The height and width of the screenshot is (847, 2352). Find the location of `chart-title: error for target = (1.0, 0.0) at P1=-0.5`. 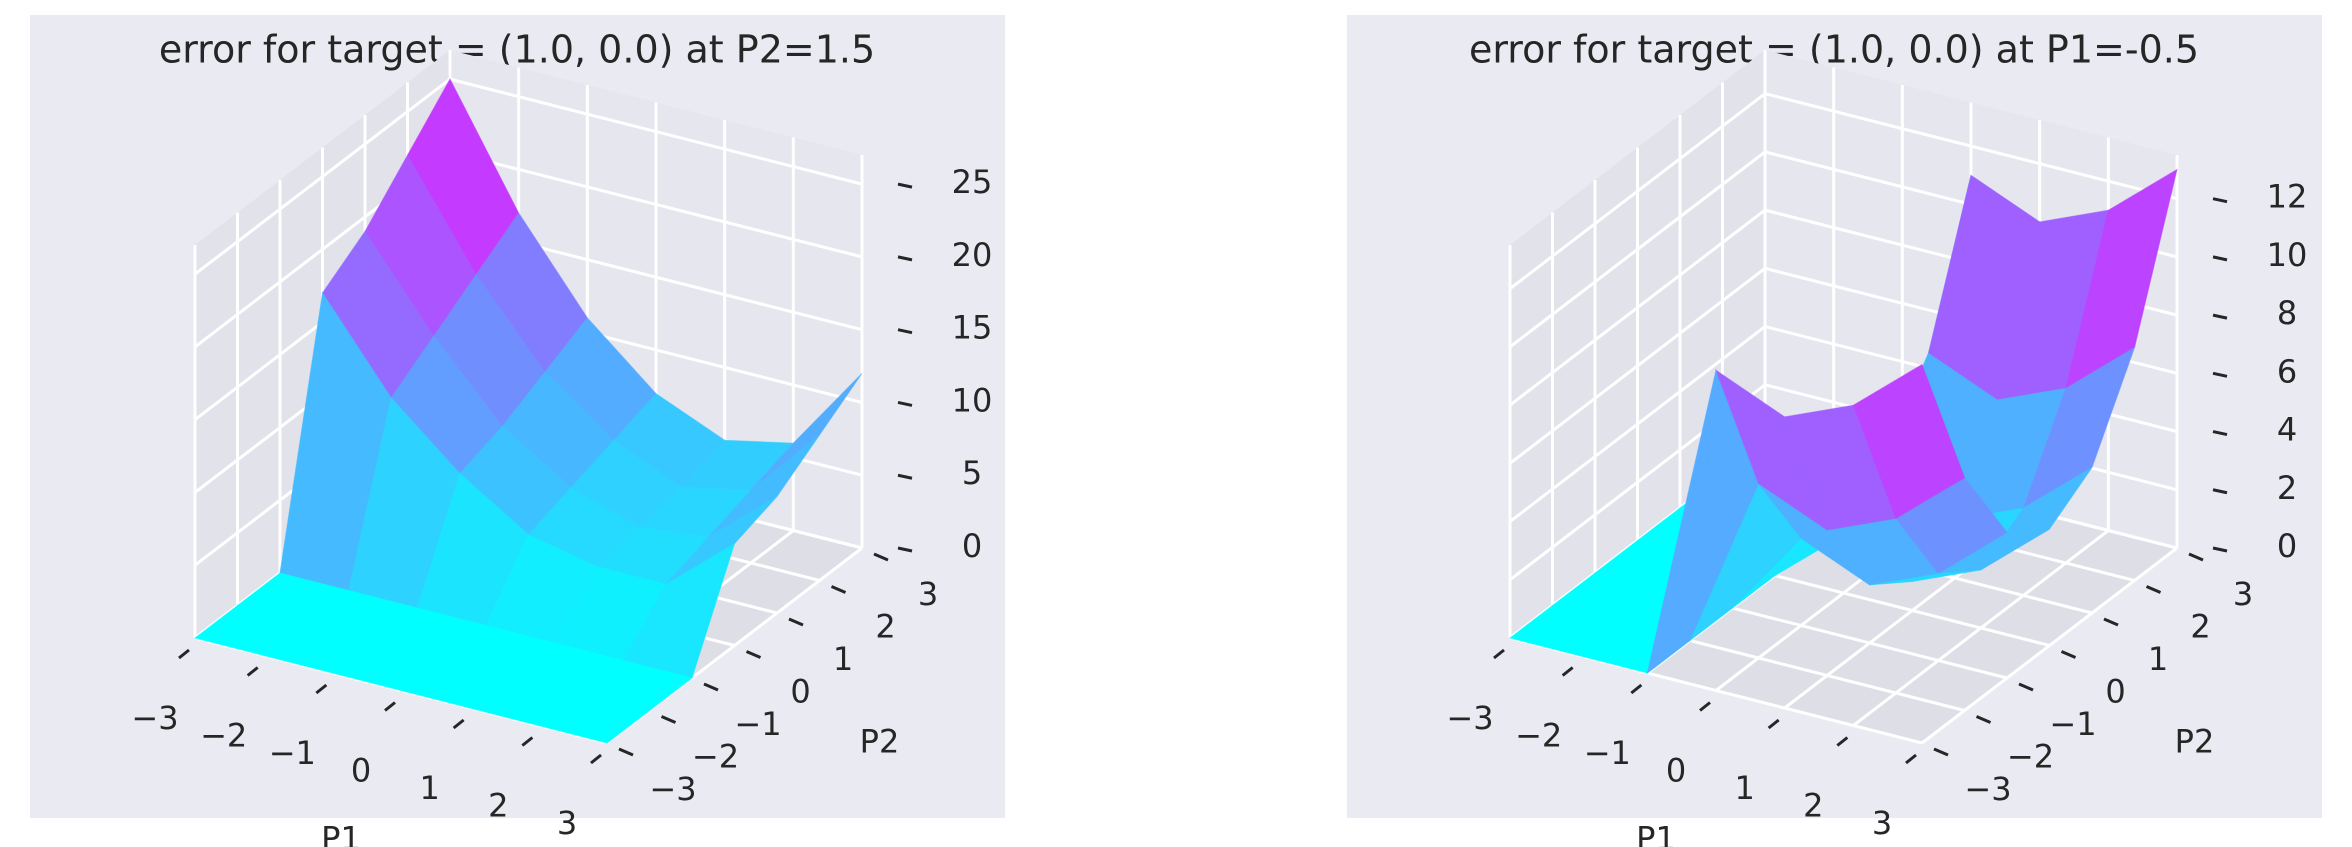

chart-title: error for target = (1.0, 0.0) at P1=-0.5 is located at coordinates (1834, 50).